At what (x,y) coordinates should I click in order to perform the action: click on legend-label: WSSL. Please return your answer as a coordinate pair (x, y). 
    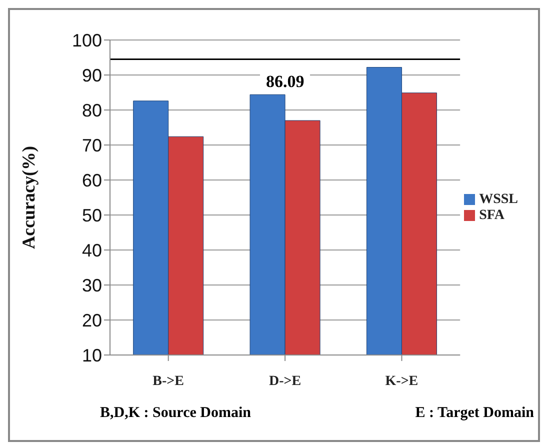
    Looking at the image, I should click on (498, 199).